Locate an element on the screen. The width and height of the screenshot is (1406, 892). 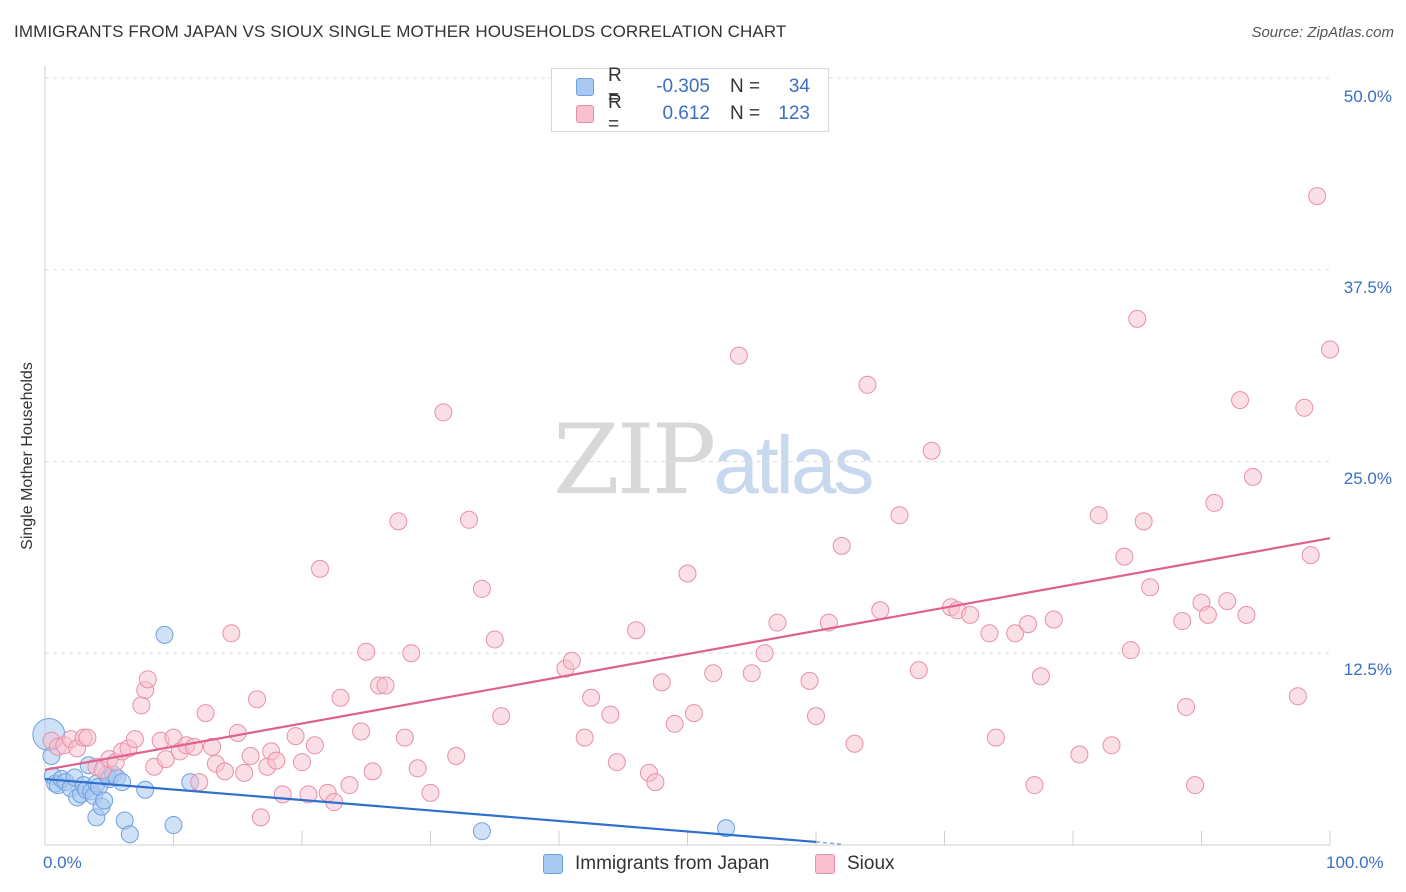
correlation-legend: R = -0.305 N = 34 R = 0.612 N = 123 is located at coordinates (690, 100).